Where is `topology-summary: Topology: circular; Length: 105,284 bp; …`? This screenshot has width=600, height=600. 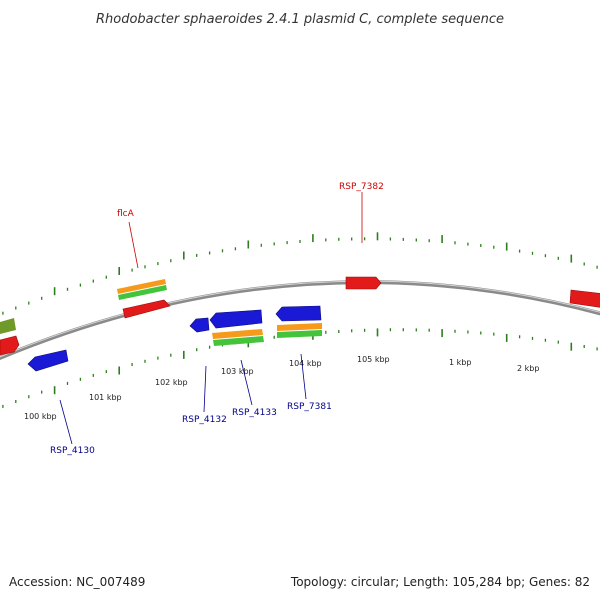
topology-summary: Topology: circular; Length: 105,284 bp; … is located at coordinates (440, 582).